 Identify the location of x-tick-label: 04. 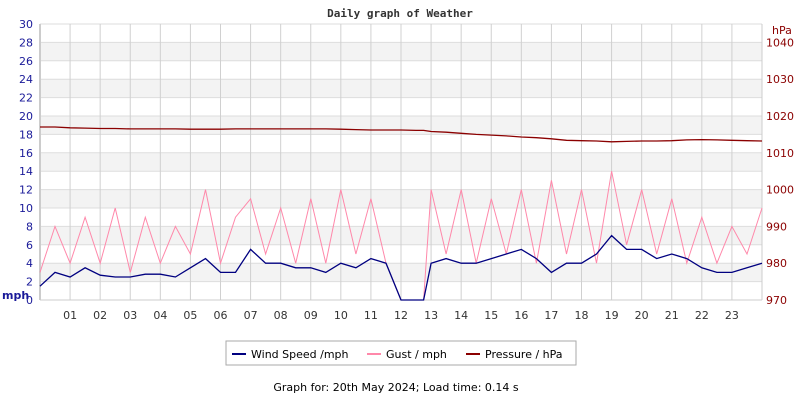
(160, 315).